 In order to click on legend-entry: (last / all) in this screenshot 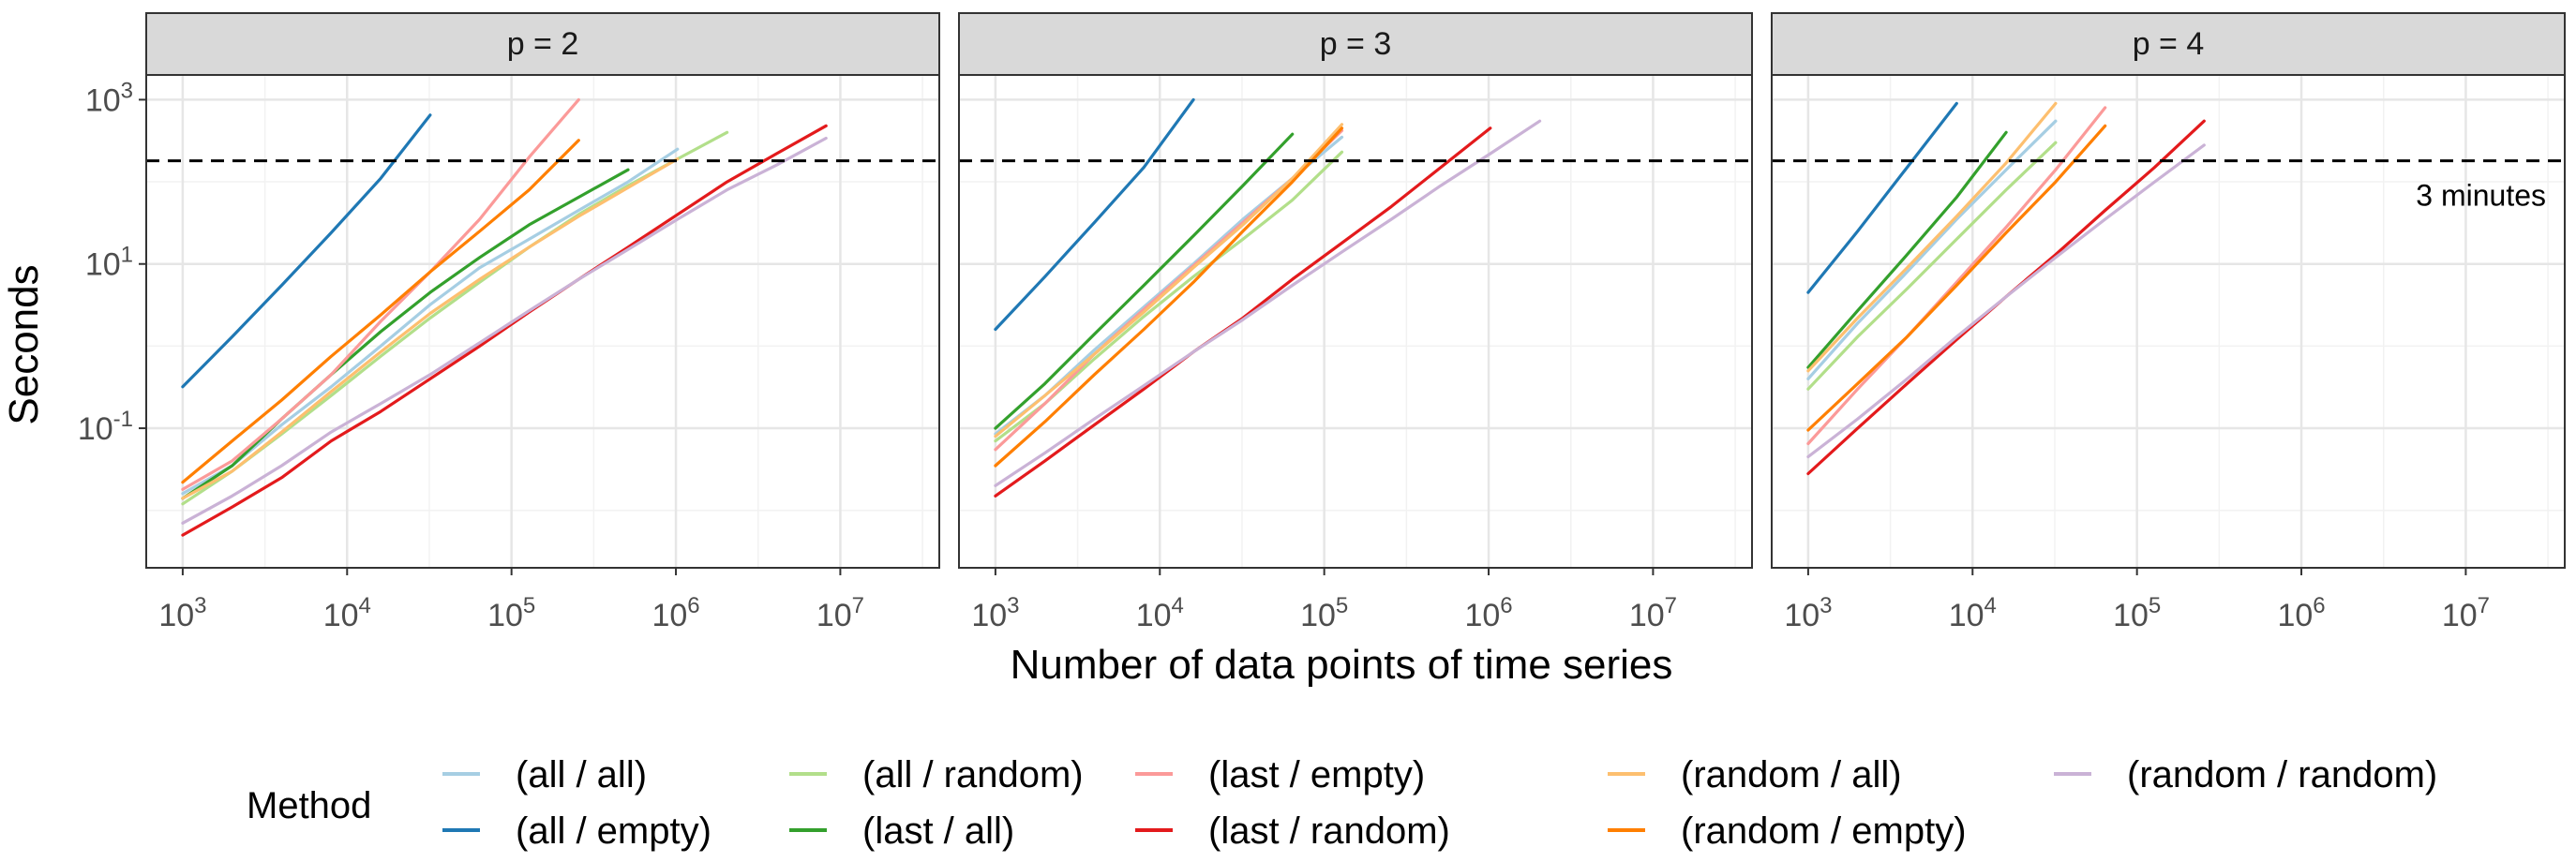, I will do `click(901, 831)`.